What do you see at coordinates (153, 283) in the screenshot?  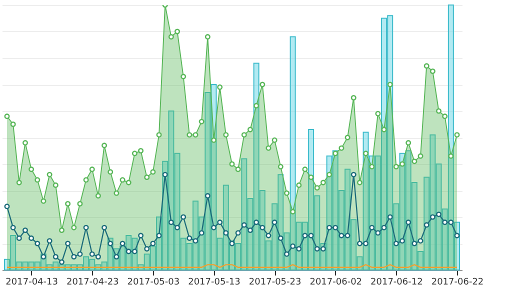 I see `x-tick-label: 2017-05-03` at bounding box center [153, 283].